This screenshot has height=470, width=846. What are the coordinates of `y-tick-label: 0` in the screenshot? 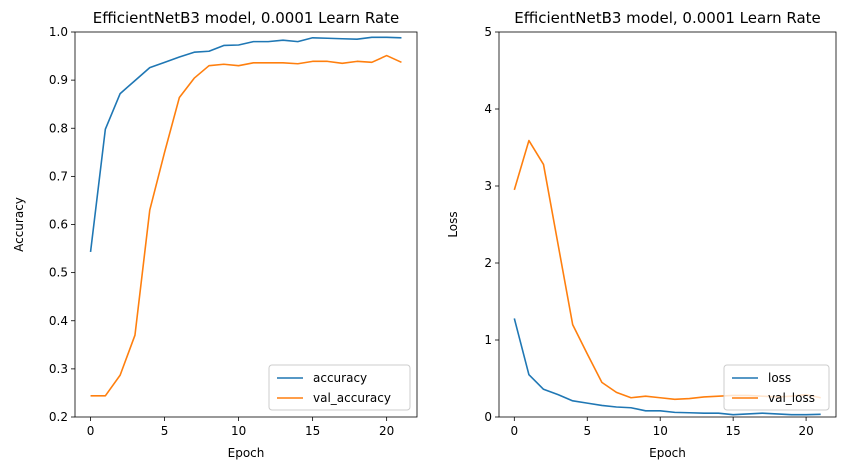 It's located at (488, 417).